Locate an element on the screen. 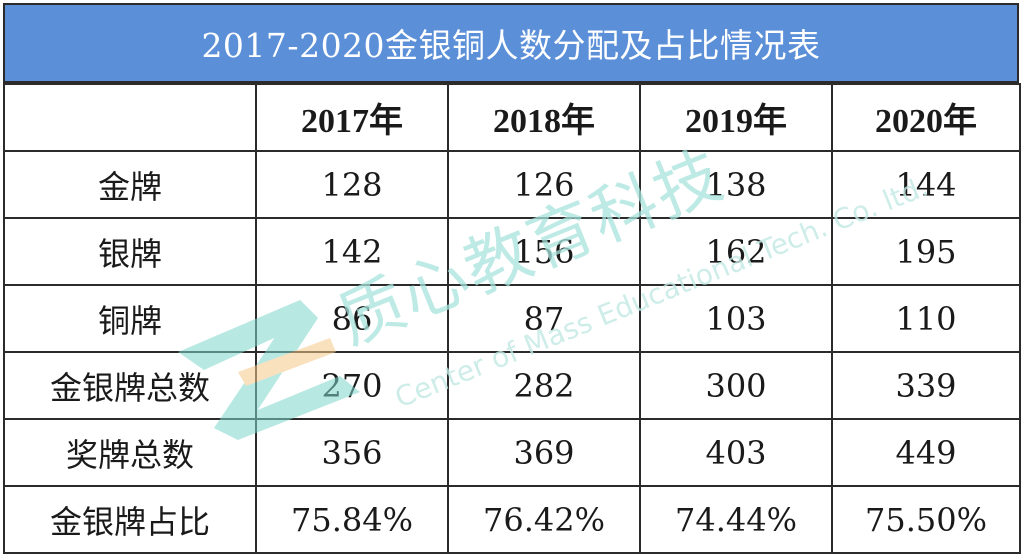 Image resolution: width=1024 pixels, height=554 pixels. table-cell: 76.42% is located at coordinates (544, 519).